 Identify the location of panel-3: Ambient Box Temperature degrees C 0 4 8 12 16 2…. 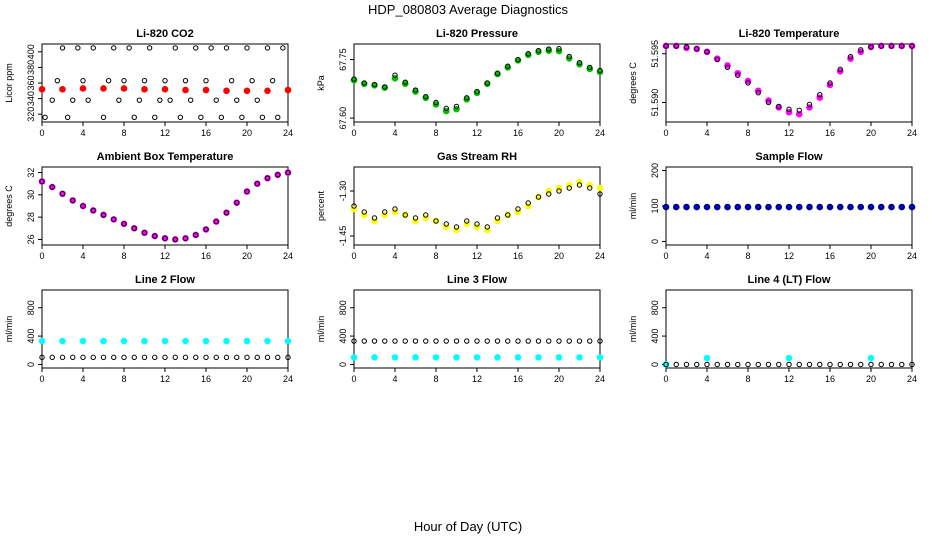
(148, 206).